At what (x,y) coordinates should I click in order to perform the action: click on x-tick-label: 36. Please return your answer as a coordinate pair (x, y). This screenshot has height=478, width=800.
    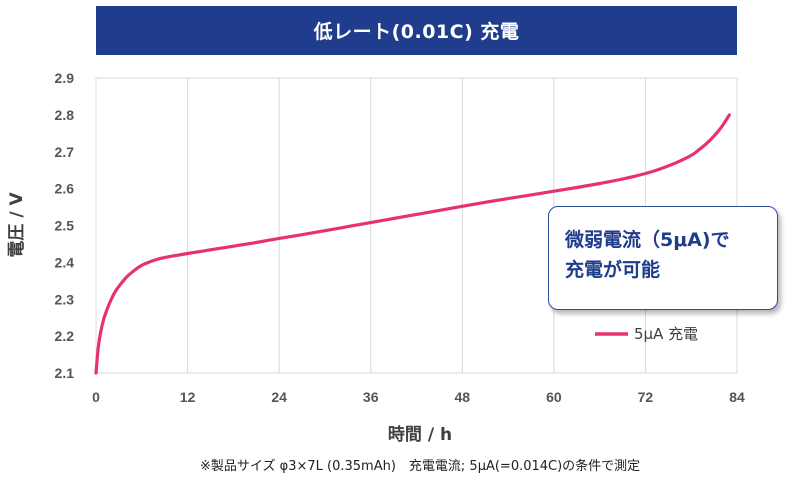
    Looking at the image, I should click on (371, 397).